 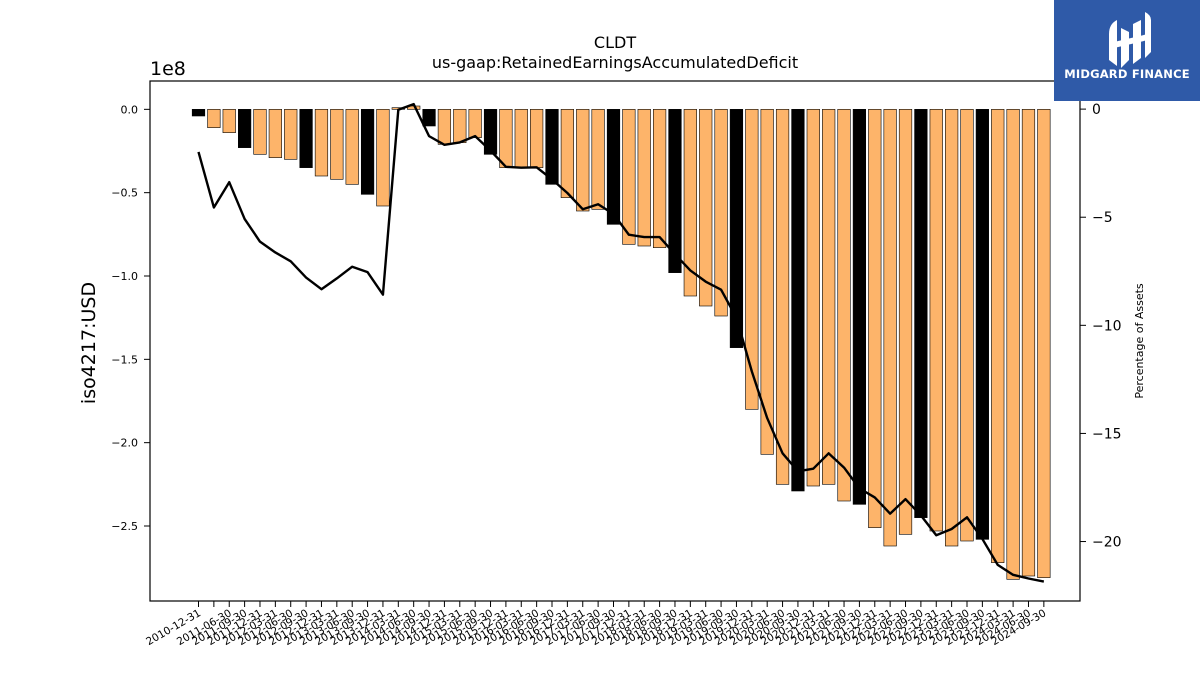 I want to click on chart-title: CLDT, so click(x=615, y=42).